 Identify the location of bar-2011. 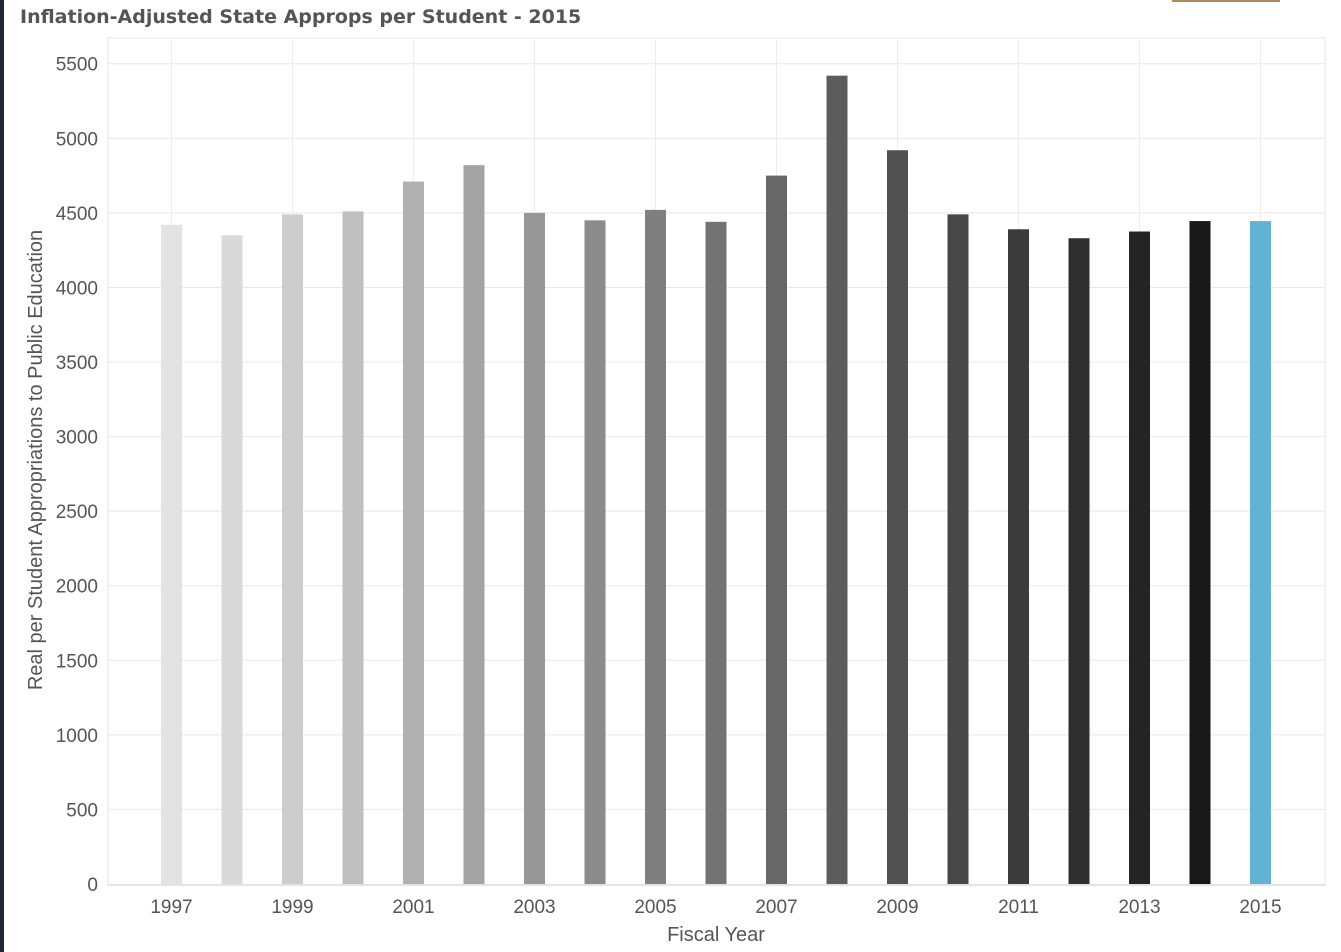
(1018, 557).